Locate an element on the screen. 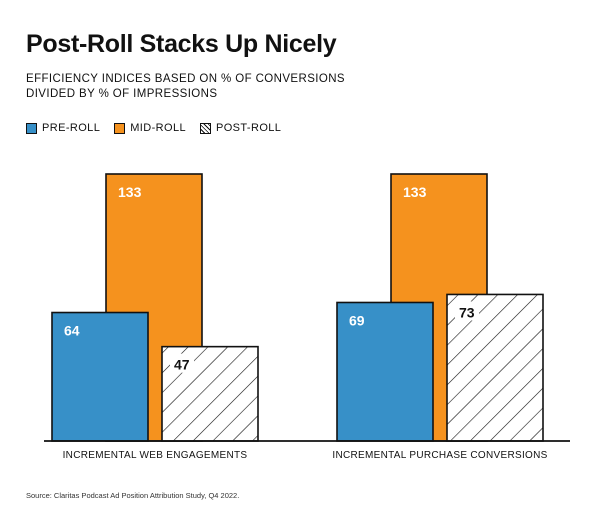 This screenshot has height=524, width=600. chart-title: Post-Roll Stacks Up Nicely is located at coordinates (181, 44).